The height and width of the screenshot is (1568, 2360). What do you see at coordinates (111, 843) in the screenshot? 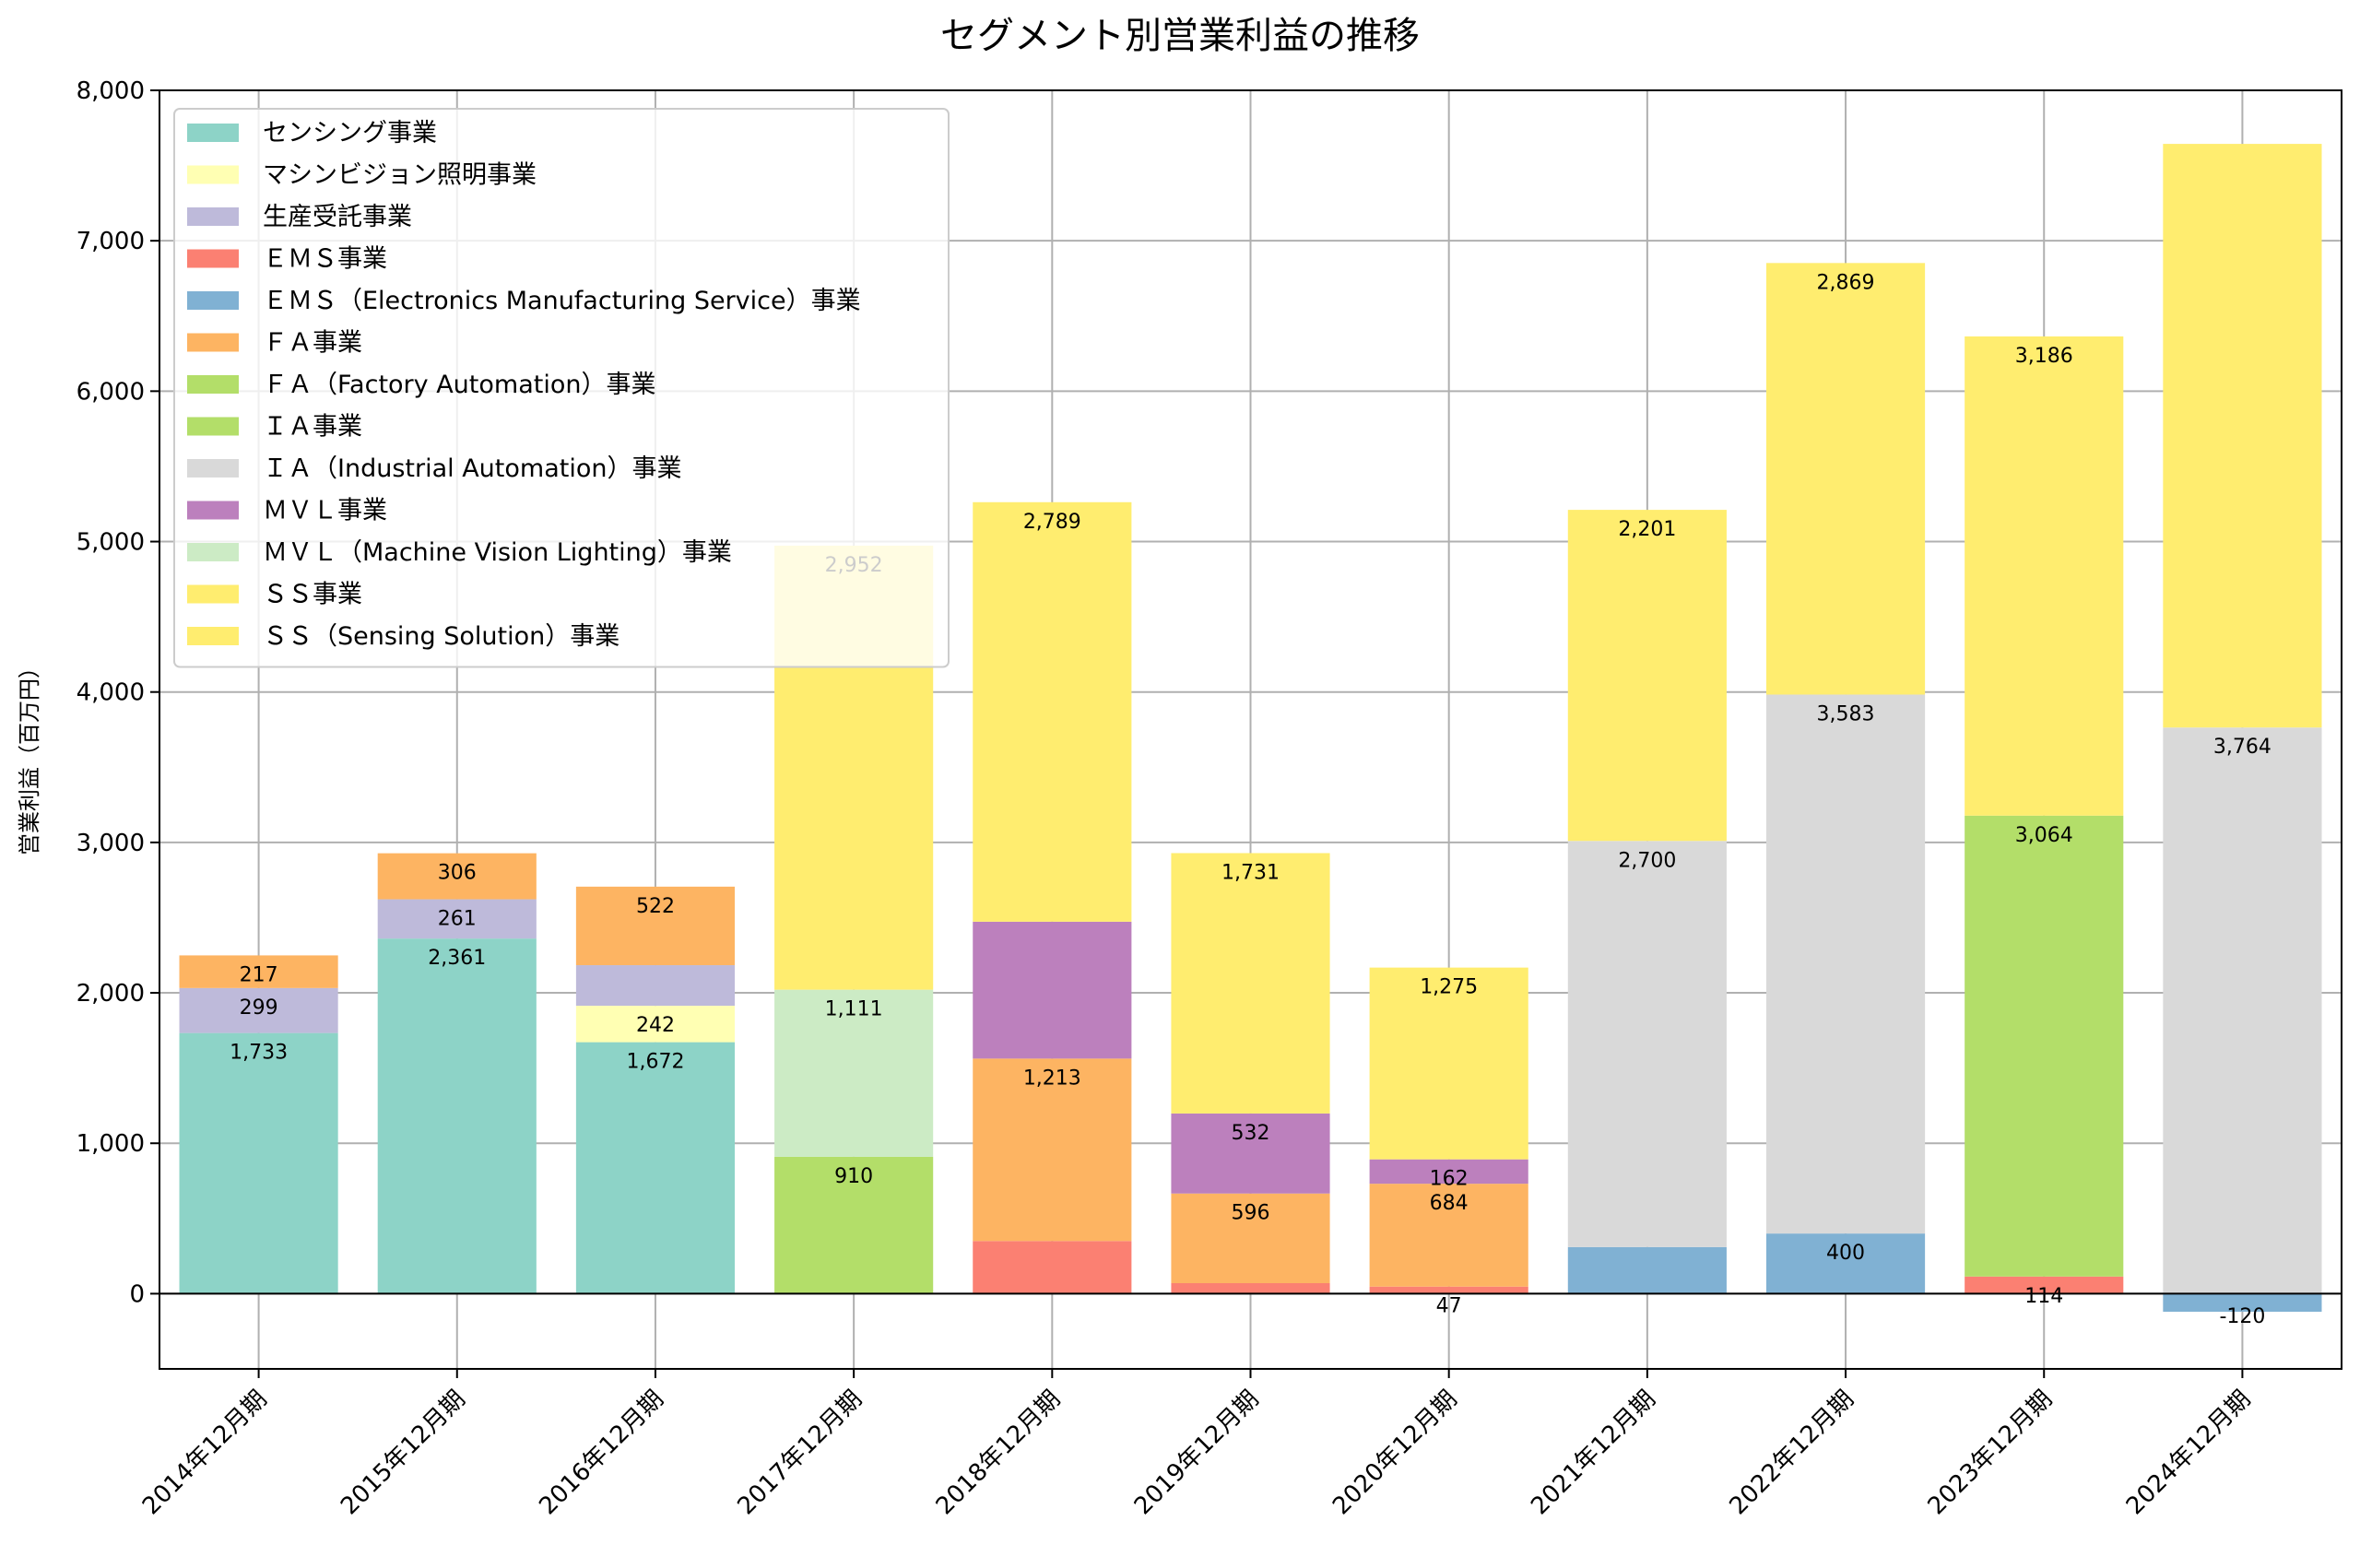
I see `y-tick-label: 3,000` at bounding box center [111, 843].